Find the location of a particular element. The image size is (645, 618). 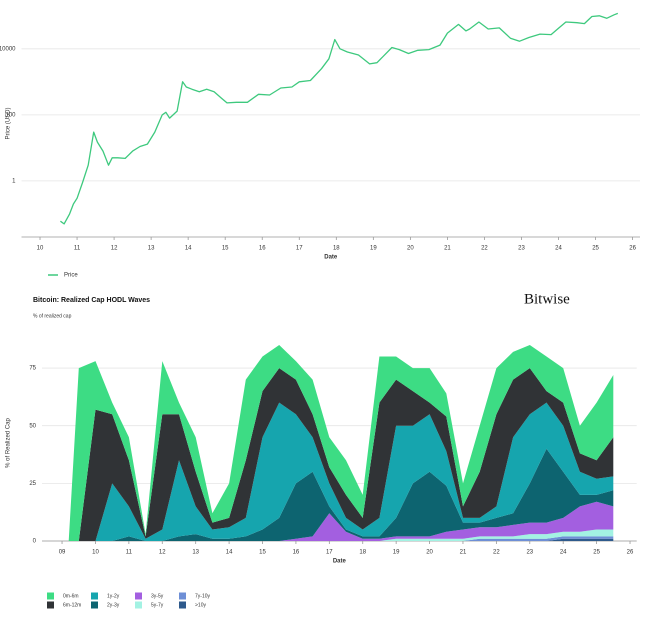

legend-label: >10y is located at coordinates (200, 605).